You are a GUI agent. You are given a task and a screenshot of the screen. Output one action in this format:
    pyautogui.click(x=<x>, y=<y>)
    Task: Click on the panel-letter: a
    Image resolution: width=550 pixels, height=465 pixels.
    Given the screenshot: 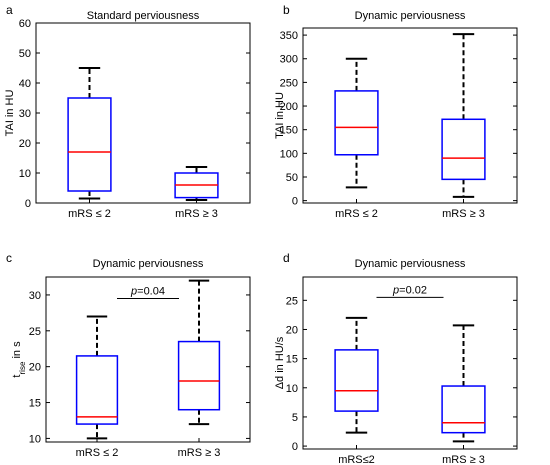 What is the action you would take?
    pyautogui.click(x=9, y=10)
    